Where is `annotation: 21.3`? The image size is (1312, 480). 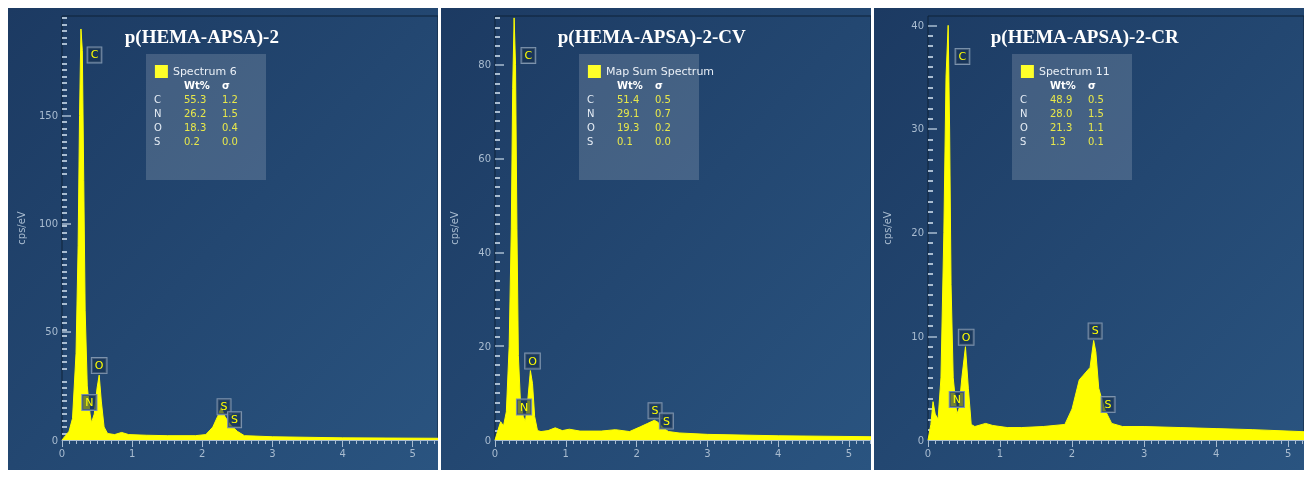
annotation: 21.3 is located at coordinates (1061, 127).